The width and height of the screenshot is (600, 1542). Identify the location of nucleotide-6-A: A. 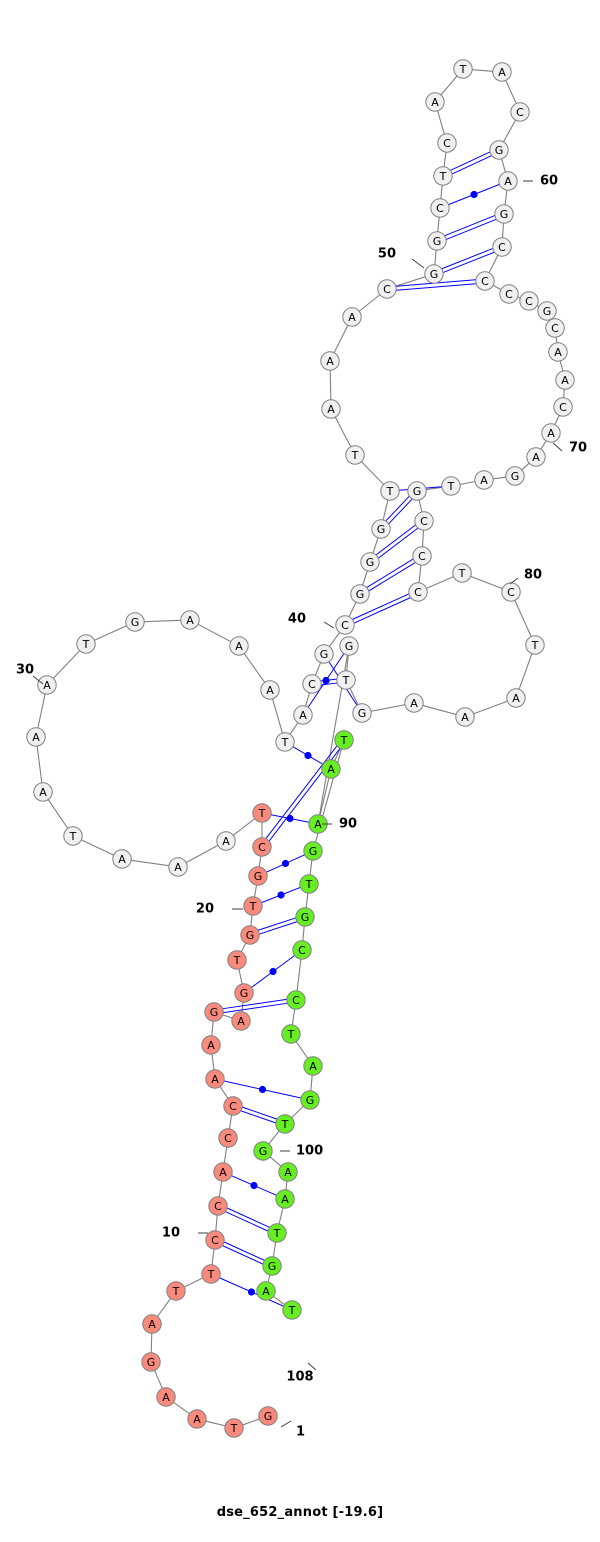
(152, 1324).